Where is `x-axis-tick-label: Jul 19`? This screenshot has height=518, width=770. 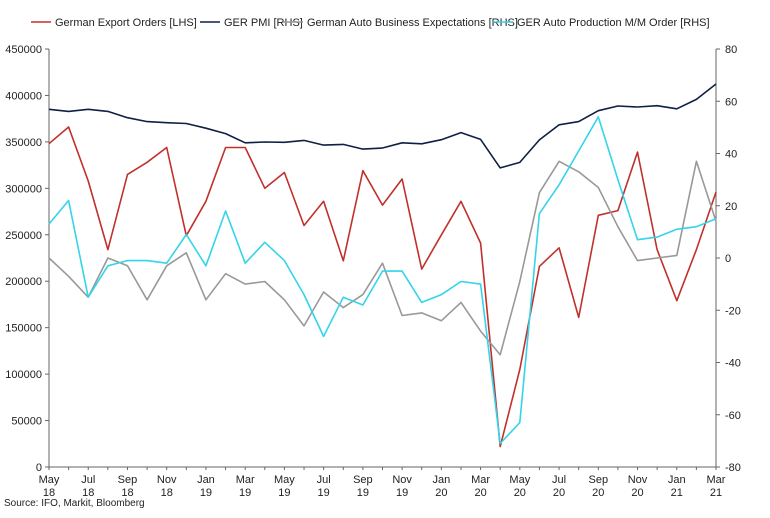
x-axis-tick-label: Jul 19 is located at coordinates (324, 486).